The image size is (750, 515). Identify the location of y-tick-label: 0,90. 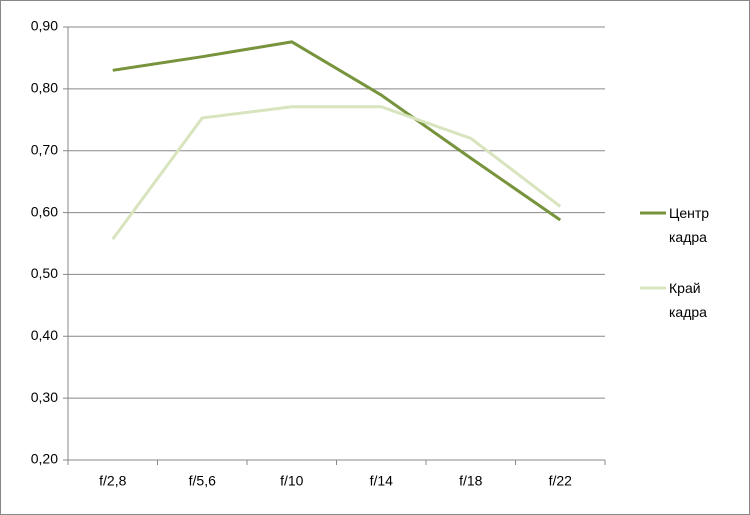
(44, 26).